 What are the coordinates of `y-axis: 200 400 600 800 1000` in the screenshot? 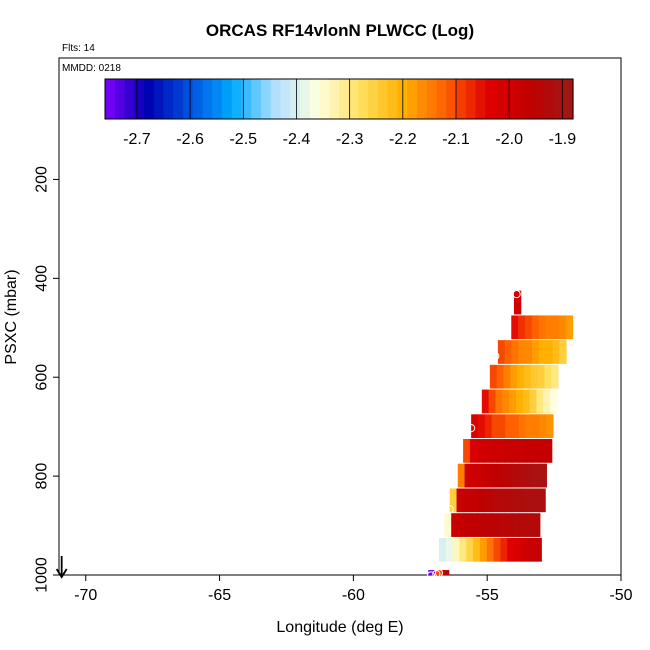 It's located at (46, 379).